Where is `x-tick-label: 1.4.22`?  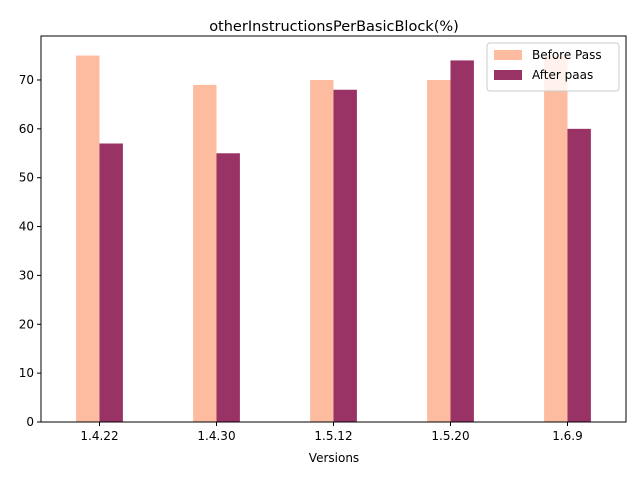 x-tick-label: 1.4.22 is located at coordinates (99, 436).